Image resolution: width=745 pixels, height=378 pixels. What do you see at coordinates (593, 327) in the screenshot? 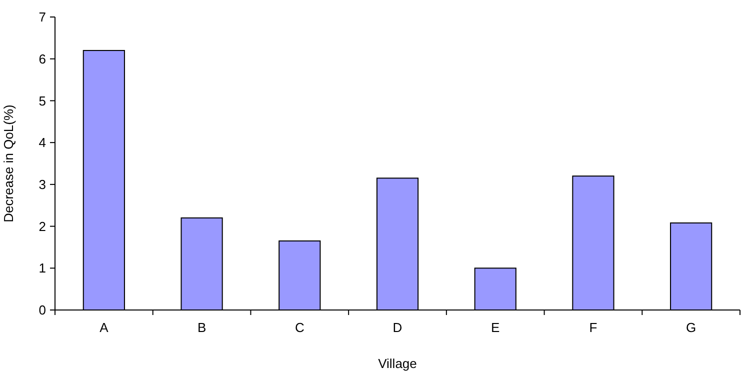
I see `x-tick-label: F` at bounding box center [593, 327].